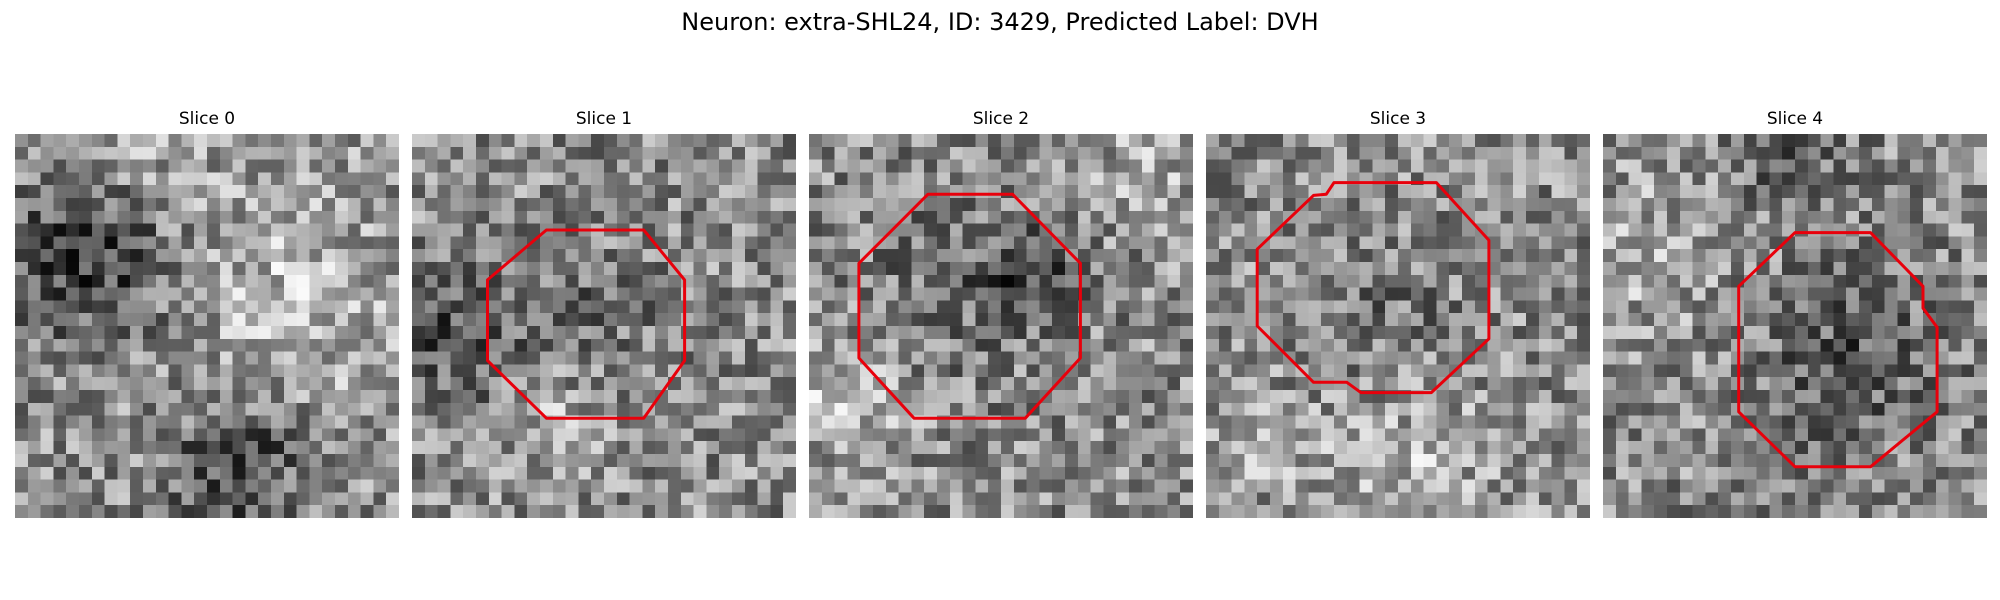 The height and width of the screenshot is (600, 2000). I want to click on slice-title-3: Slice 3, so click(1398, 119).